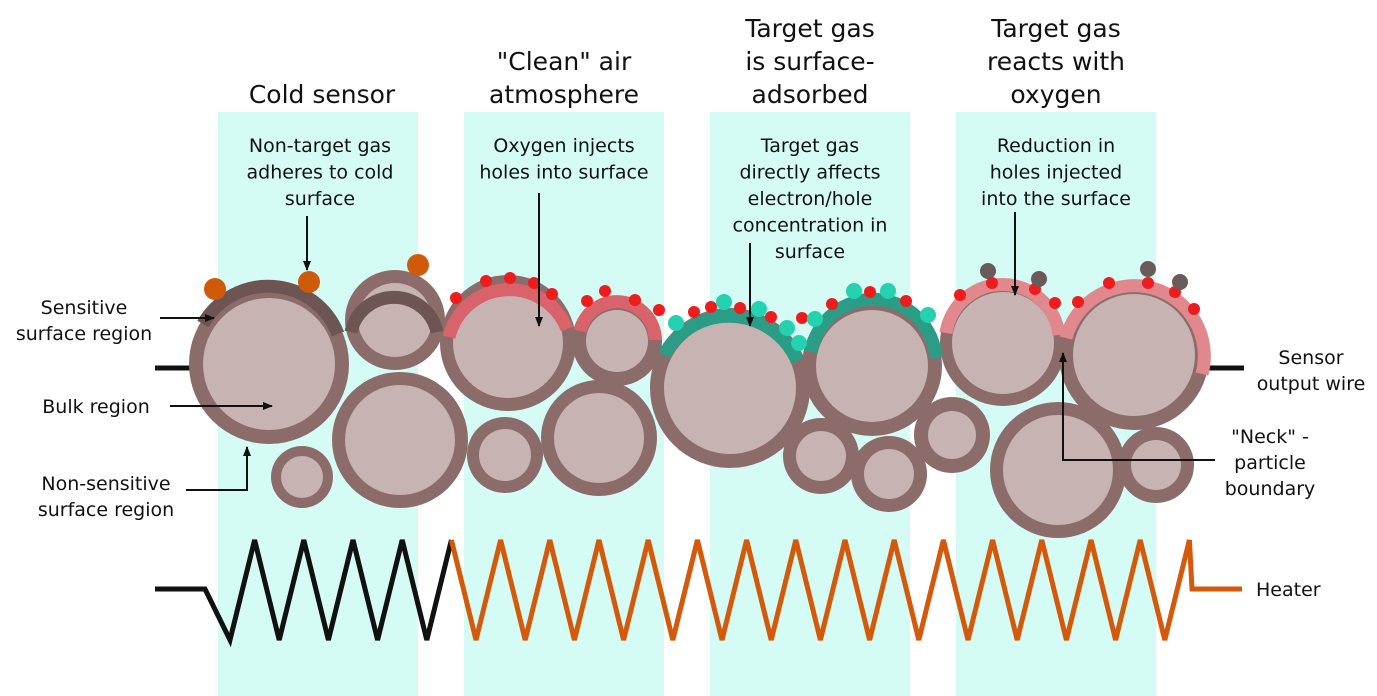 This screenshot has width=1377, height=696. I want to click on stage-description-line: holes into surface, so click(563, 173).